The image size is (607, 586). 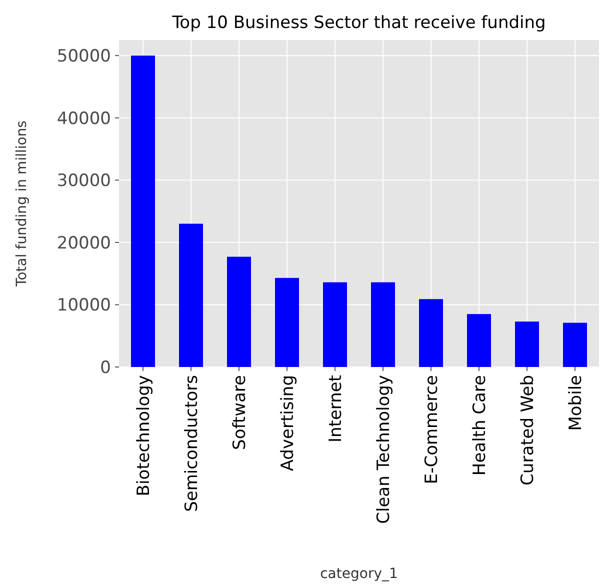 I want to click on x-tick-label: Internet, so click(x=336, y=408).